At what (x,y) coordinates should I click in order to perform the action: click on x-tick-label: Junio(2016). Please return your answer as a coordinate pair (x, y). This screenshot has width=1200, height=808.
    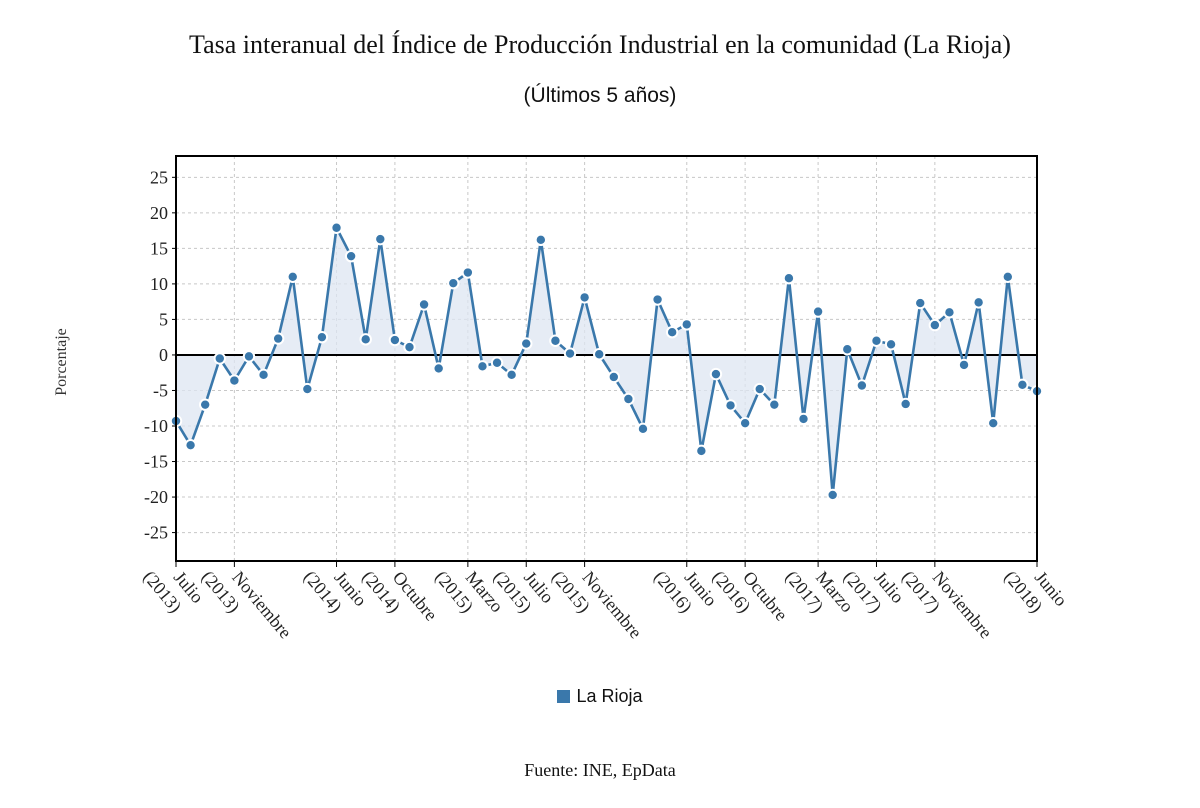
    Looking at the image, I should click on (685, 592).